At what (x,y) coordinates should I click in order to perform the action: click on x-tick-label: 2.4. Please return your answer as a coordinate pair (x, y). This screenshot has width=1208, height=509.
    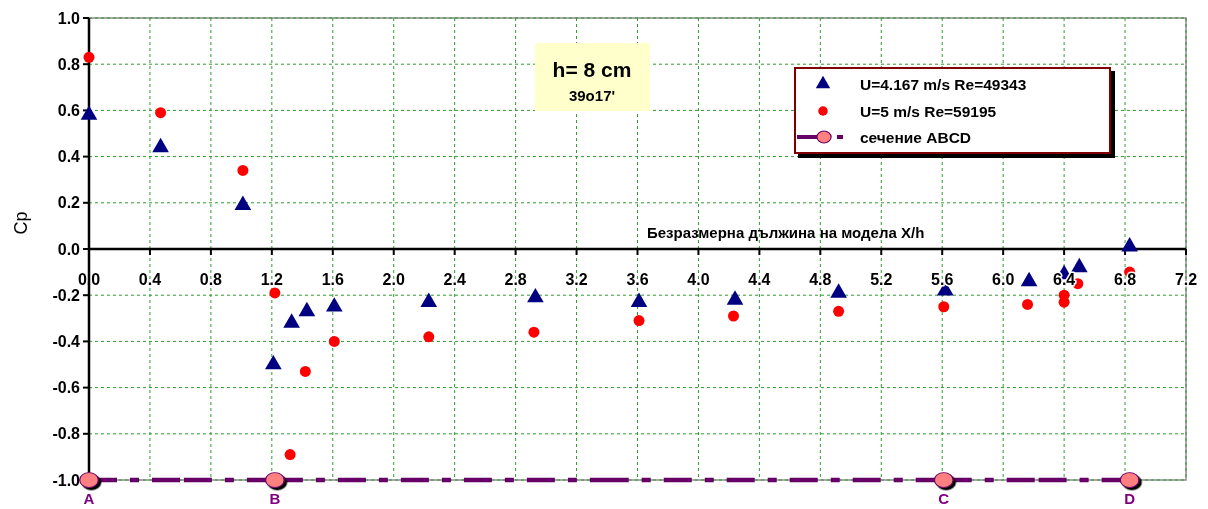
    Looking at the image, I should click on (454, 279).